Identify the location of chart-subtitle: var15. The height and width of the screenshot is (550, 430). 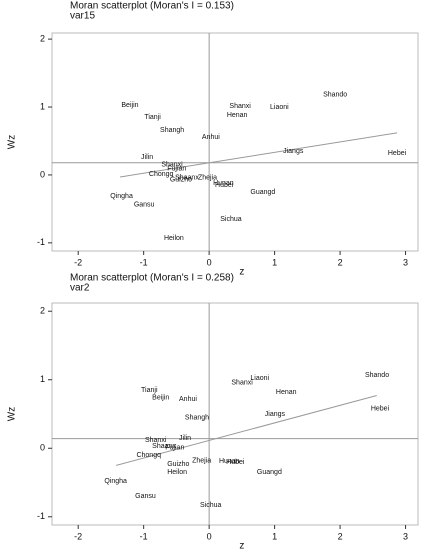
(82, 16).